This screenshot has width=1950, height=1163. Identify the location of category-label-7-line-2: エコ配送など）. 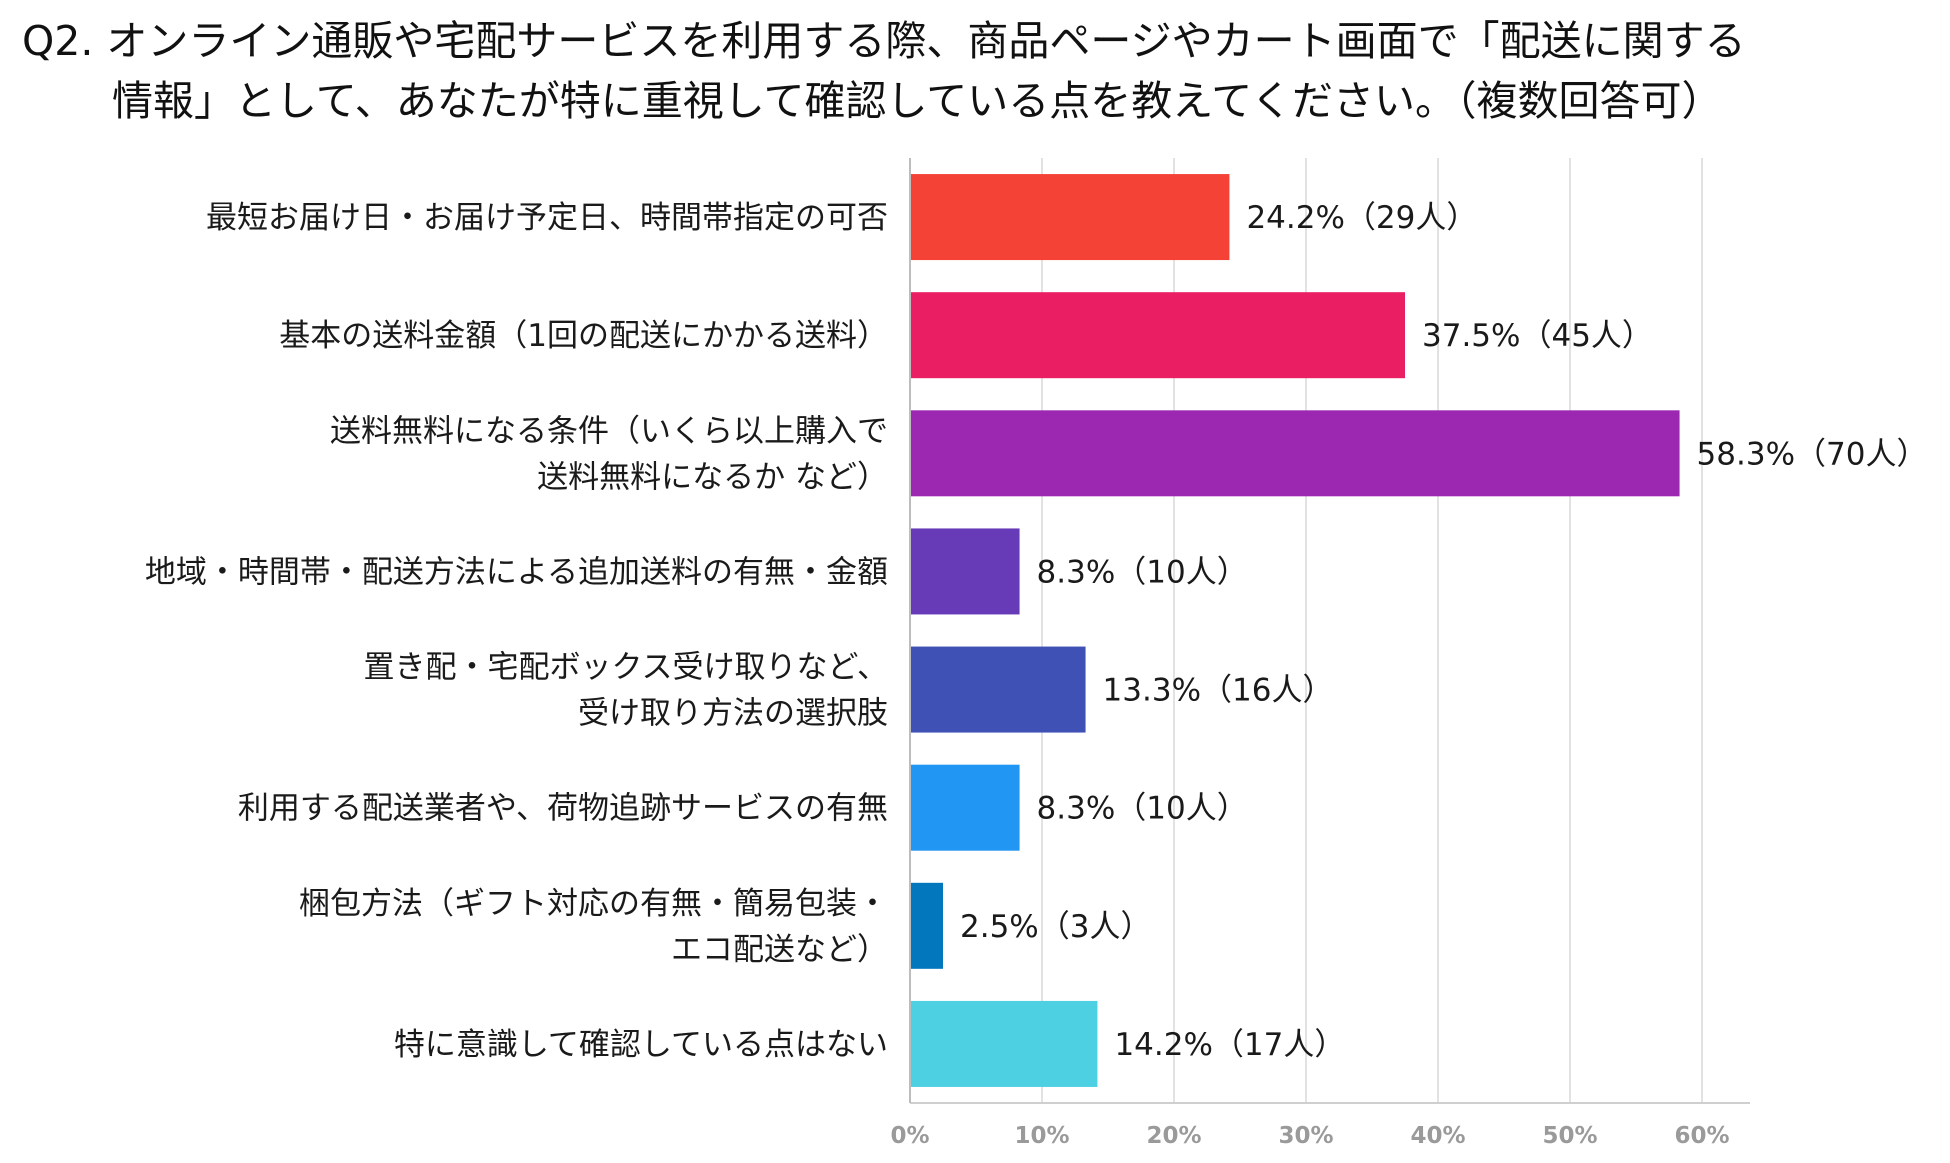
(779, 950).